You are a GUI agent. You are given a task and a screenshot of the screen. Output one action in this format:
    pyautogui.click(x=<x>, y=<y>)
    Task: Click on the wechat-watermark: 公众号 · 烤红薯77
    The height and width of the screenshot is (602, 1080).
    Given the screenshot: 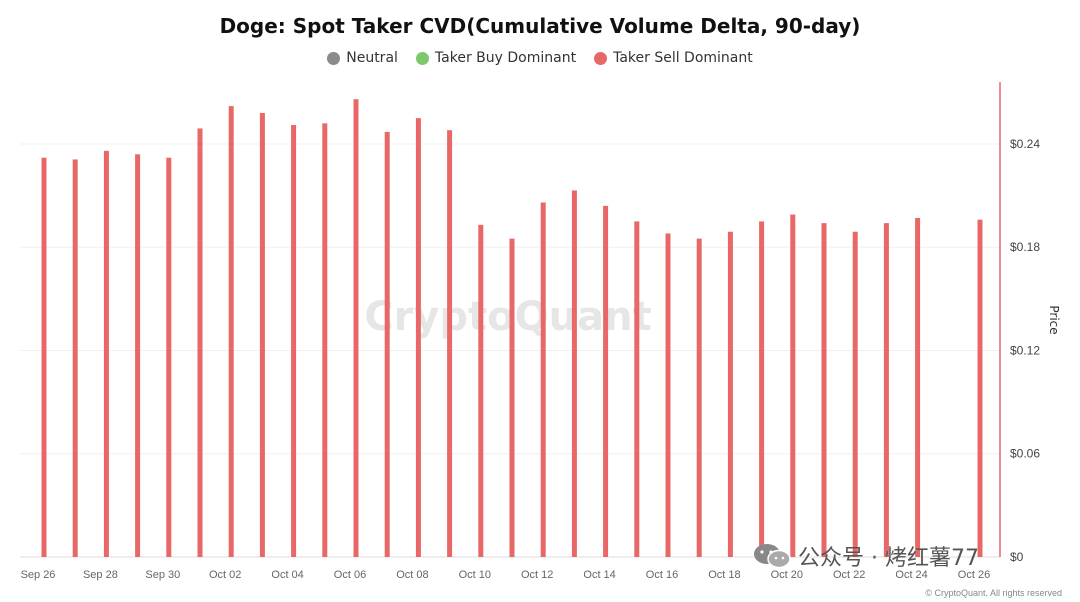 What is the action you would take?
    pyautogui.click(x=865, y=556)
    